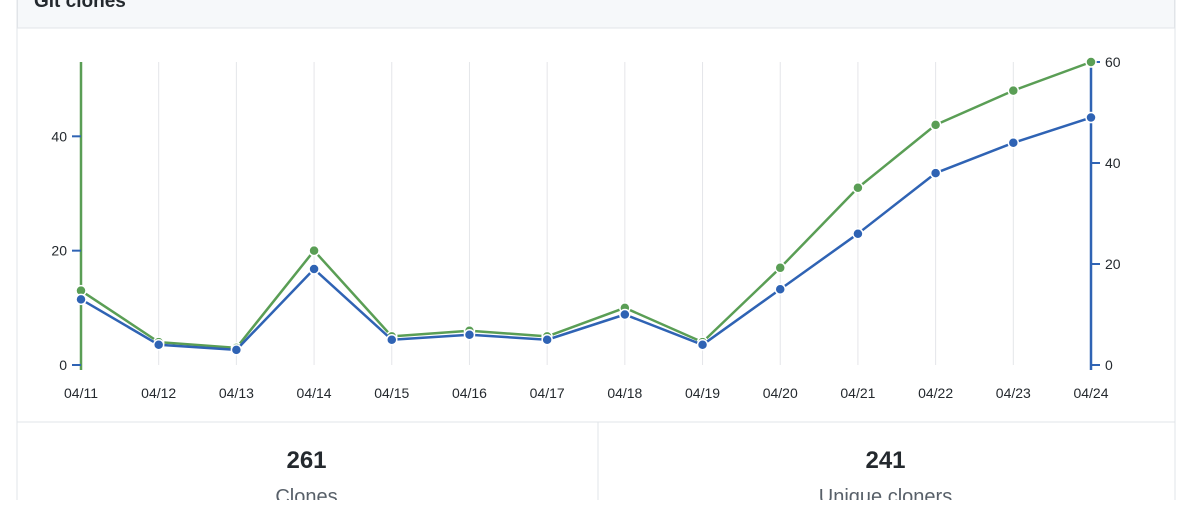  Describe the element at coordinates (391, 393) in the screenshot. I see `x-tick-label: 04/15` at that location.